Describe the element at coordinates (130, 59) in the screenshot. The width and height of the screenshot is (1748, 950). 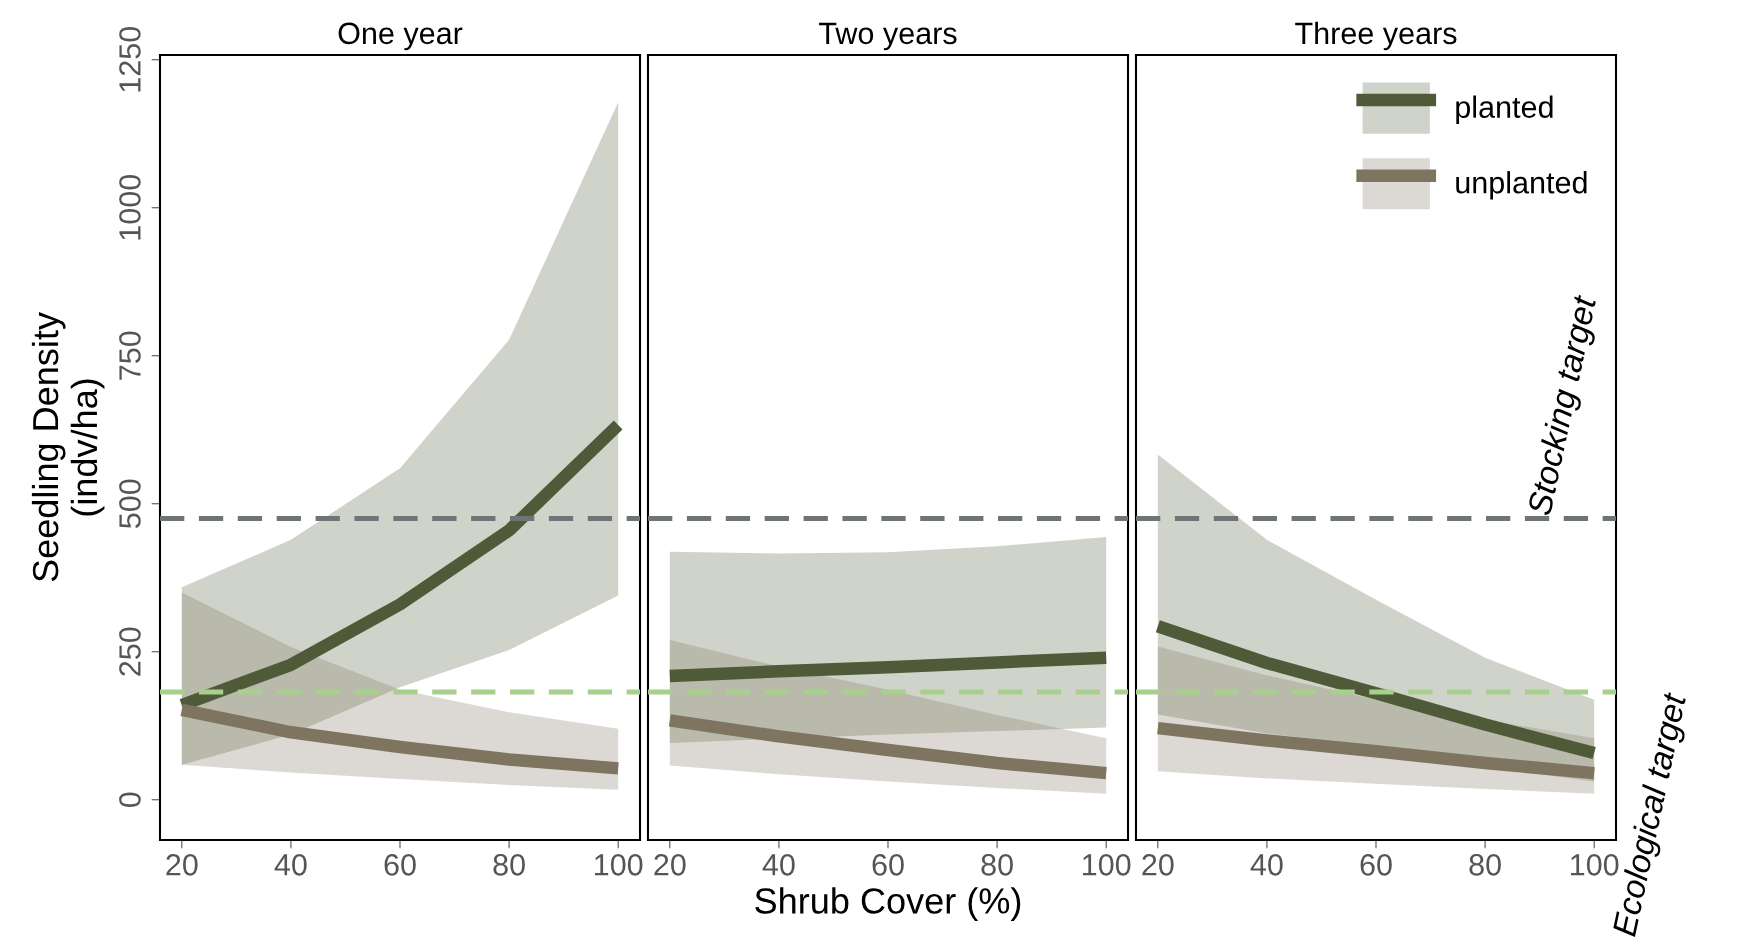
I see `y-tick-label: 1250` at that location.